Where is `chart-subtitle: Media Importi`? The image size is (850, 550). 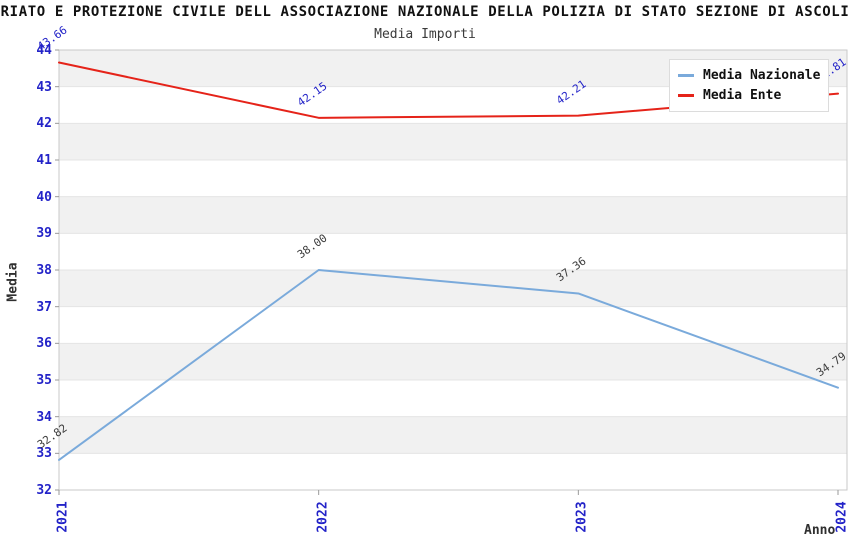
chart-subtitle: Media Importi is located at coordinates (425, 34).